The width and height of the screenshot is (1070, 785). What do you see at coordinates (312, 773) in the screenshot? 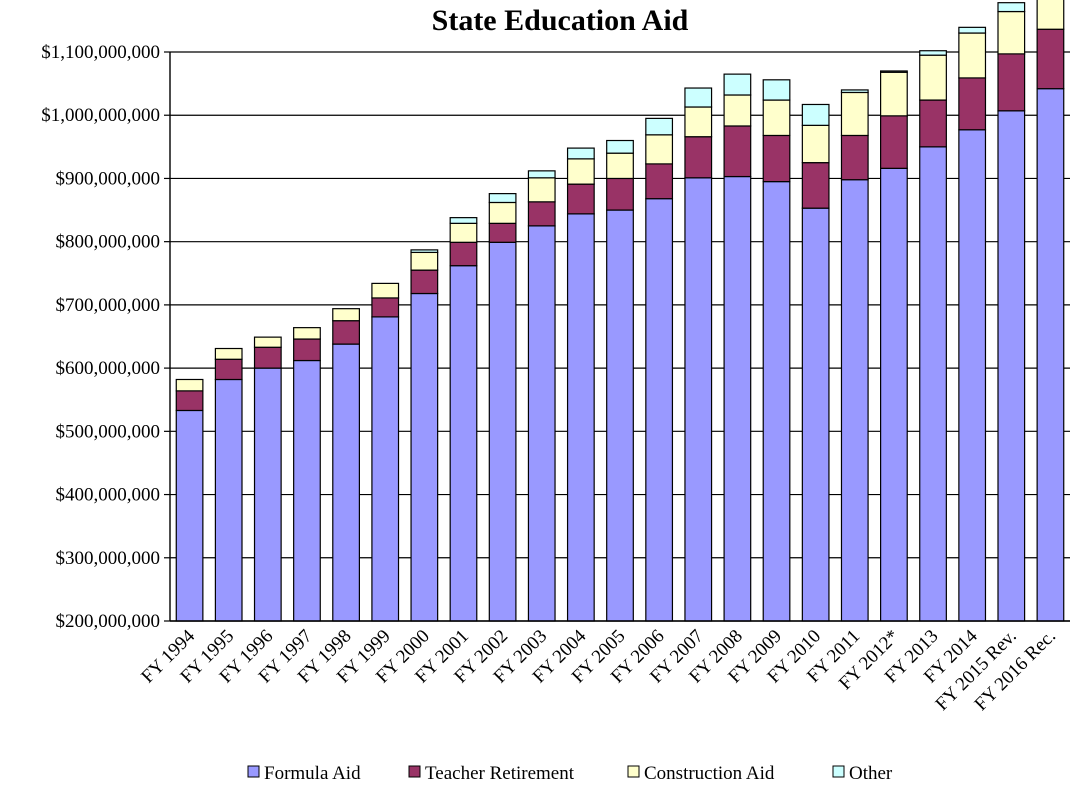
I see `legend-label: Formula Aid` at bounding box center [312, 773].